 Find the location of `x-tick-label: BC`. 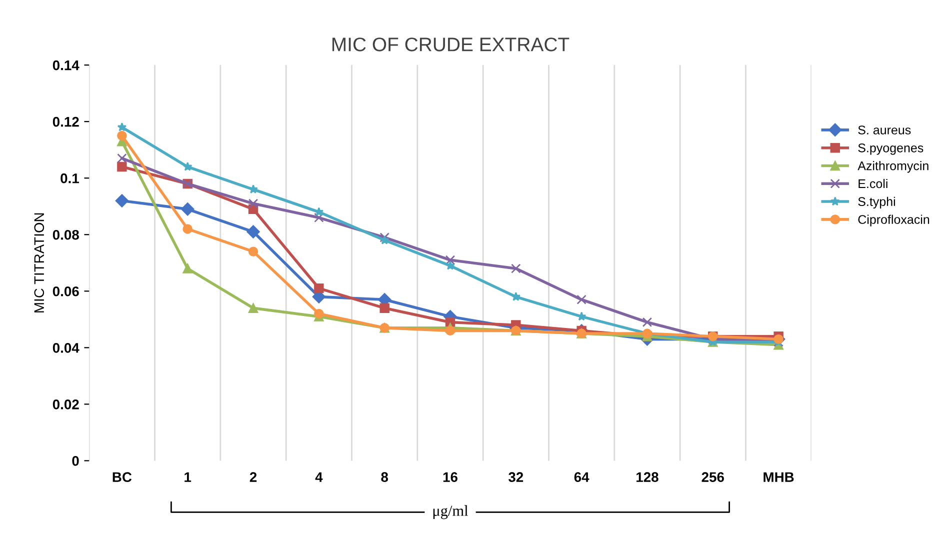

x-tick-label: BC is located at coordinates (122, 477).